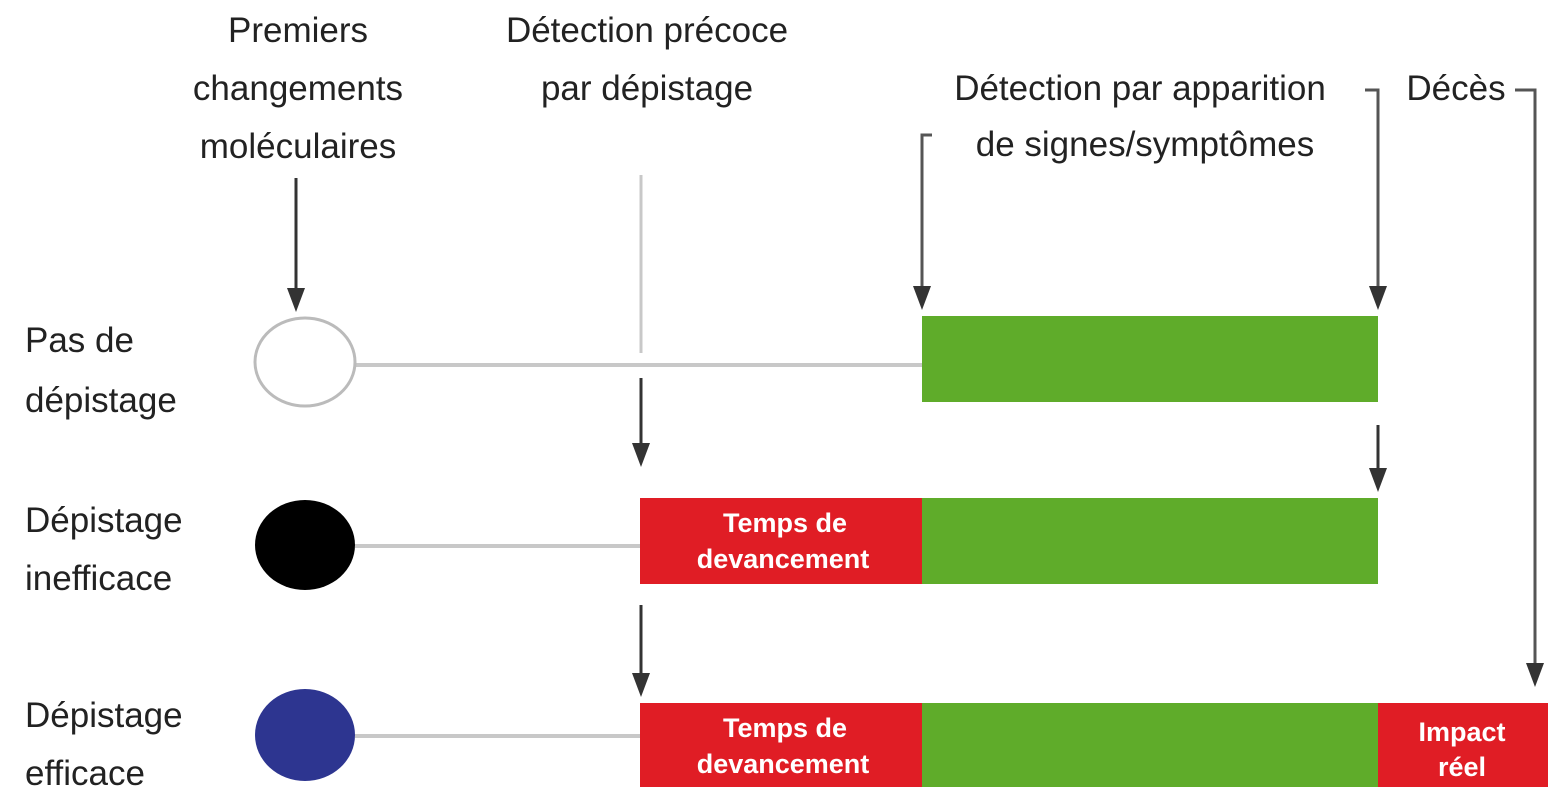  Describe the element at coordinates (305, 545) in the screenshot. I see `black-circle` at that location.